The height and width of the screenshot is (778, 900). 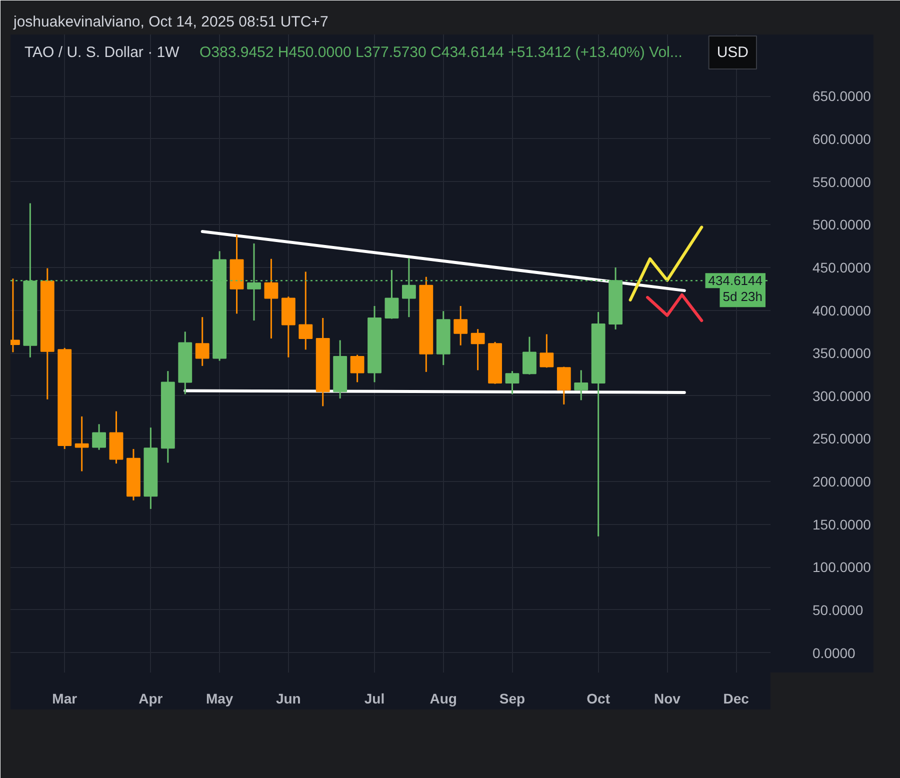 What do you see at coordinates (842, 438) in the screenshot?
I see `y-tick-label: 250.0000` at bounding box center [842, 438].